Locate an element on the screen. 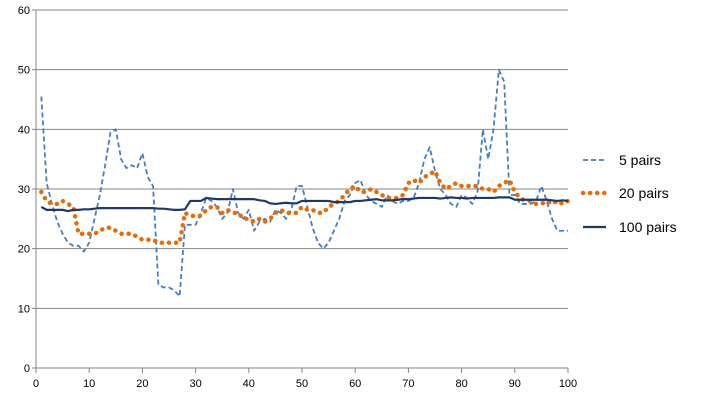 The width and height of the screenshot is (723, 403). legend-label-100-pairs: 100 pairs is located at coordinates (648, 227).